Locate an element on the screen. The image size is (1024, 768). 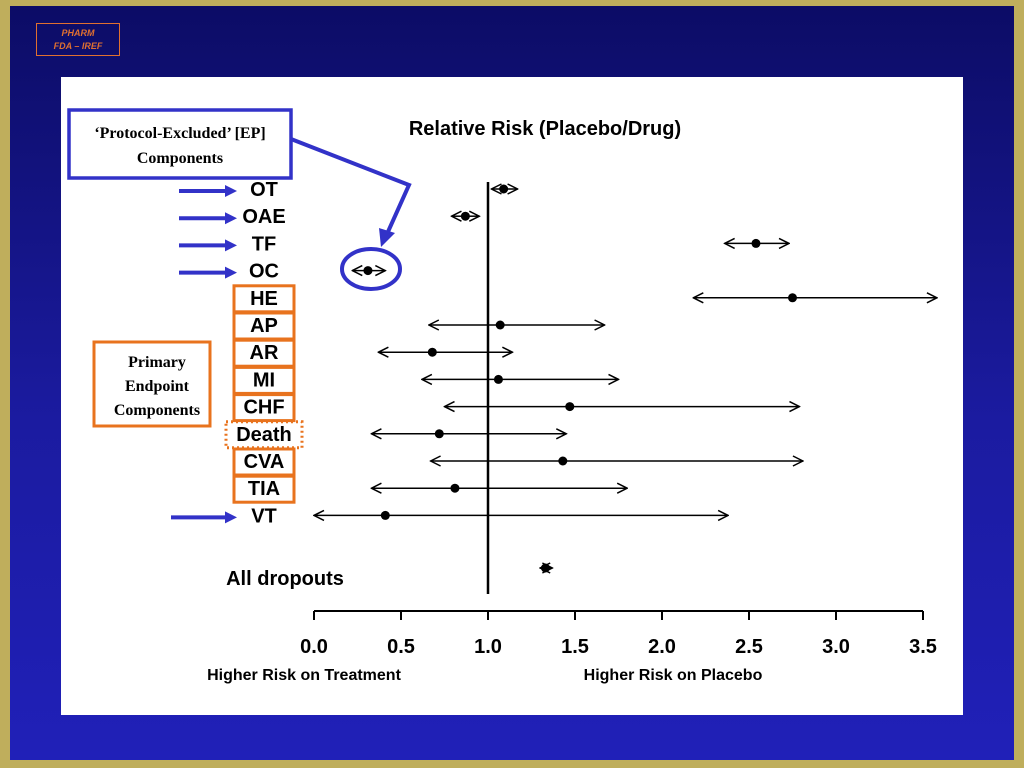
summary-label: All dropouts is located at coordinates (285, 579).